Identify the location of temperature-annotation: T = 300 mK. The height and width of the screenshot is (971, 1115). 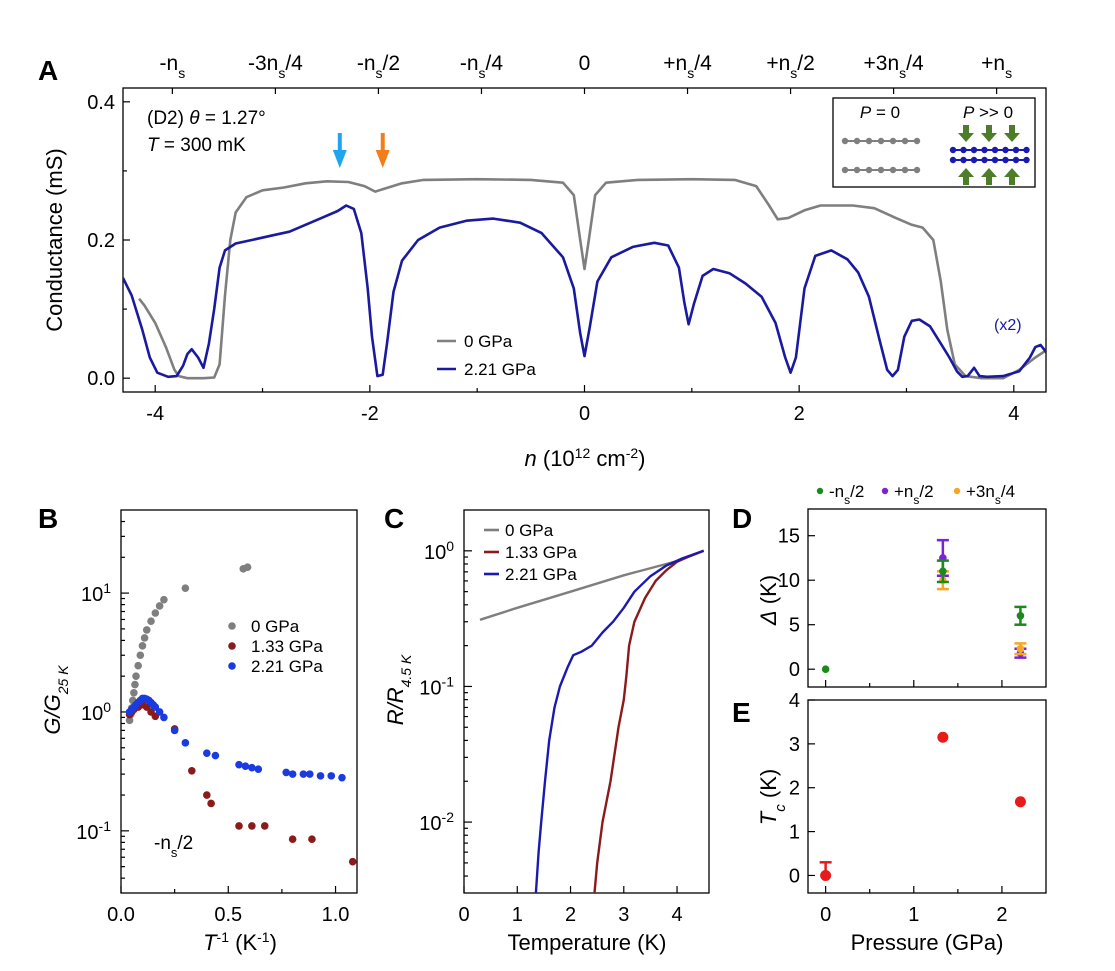
(196, 145).